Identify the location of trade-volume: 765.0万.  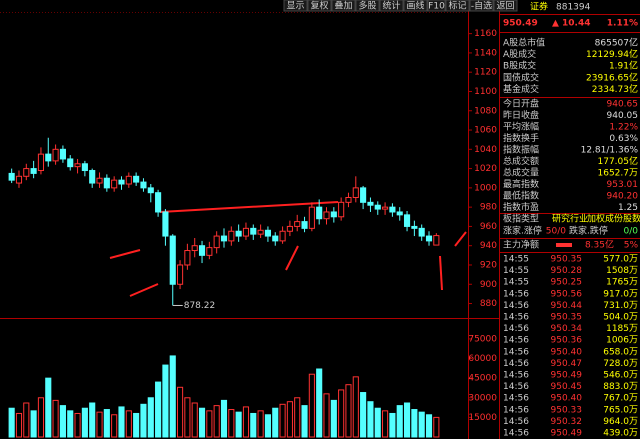
(620, 410).